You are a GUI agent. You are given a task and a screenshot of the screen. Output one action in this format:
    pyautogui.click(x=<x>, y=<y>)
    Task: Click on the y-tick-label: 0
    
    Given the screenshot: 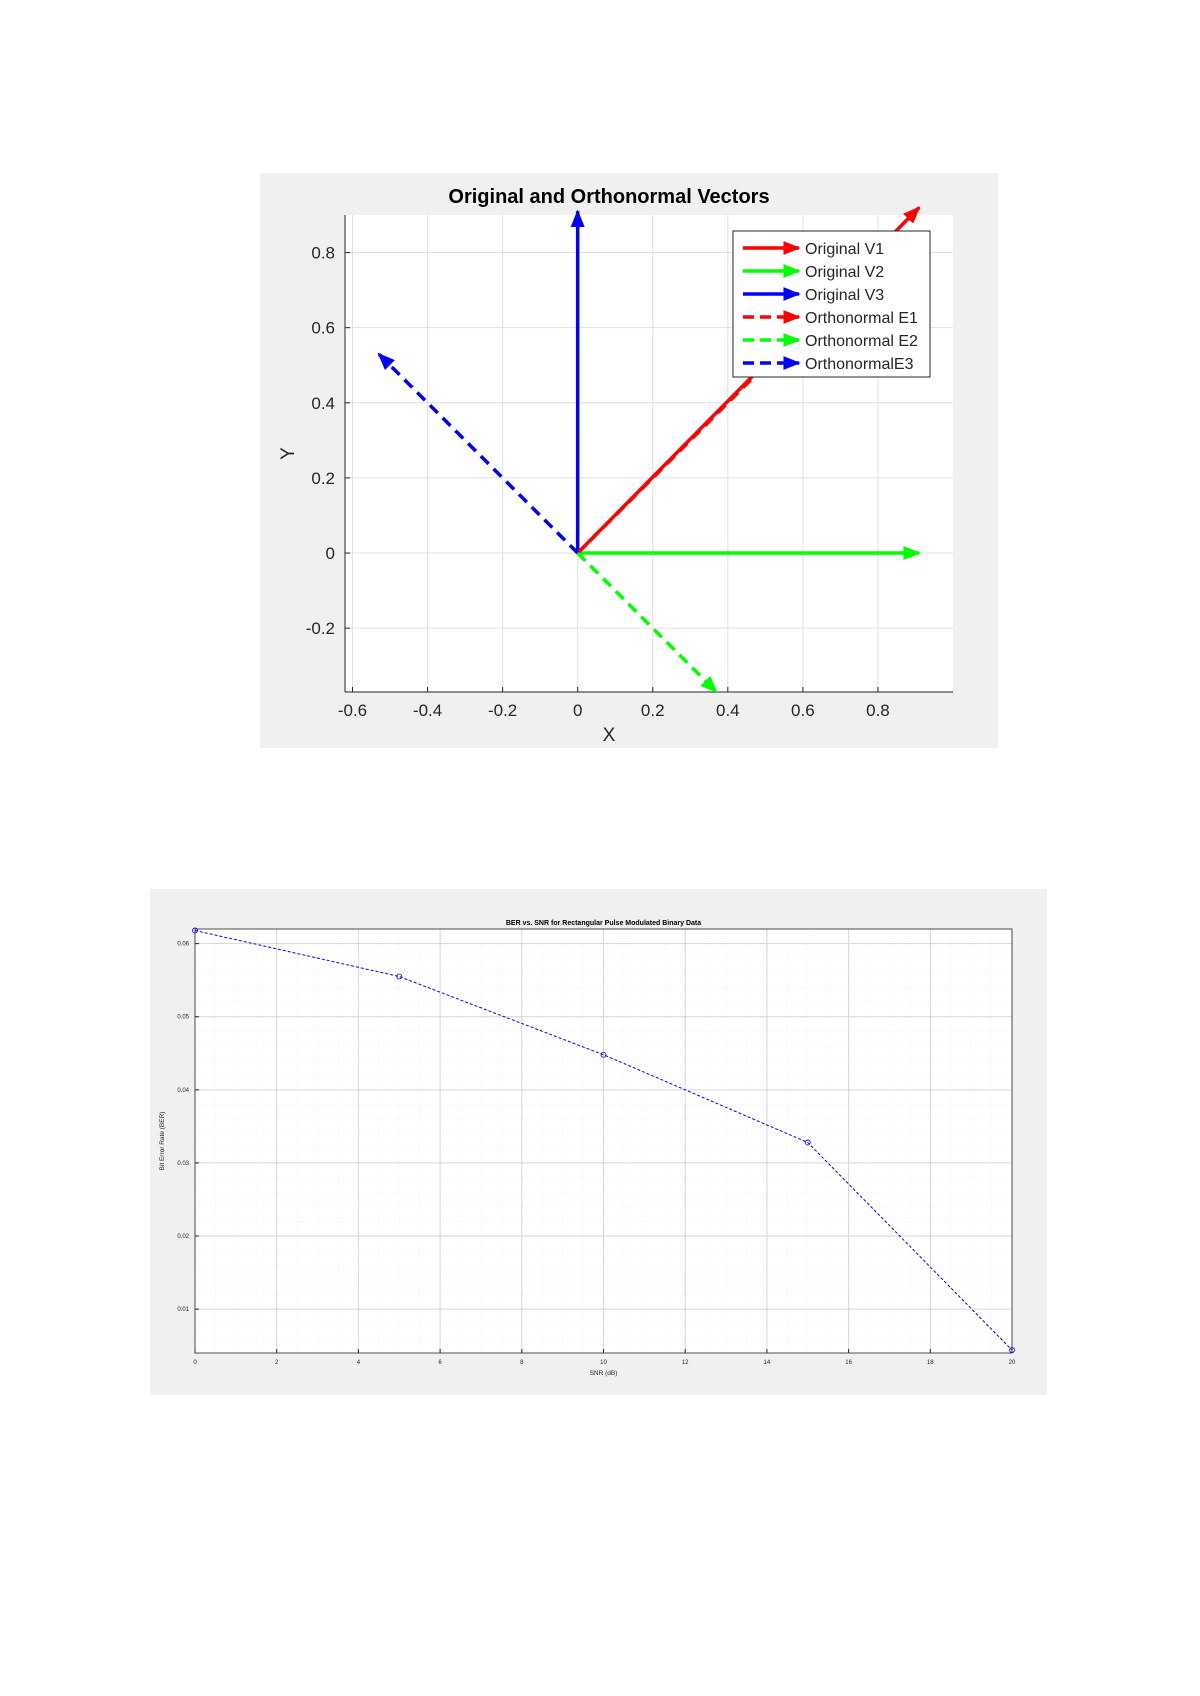 What is the action you would take?
    pyautogui.click(x=330, y=553)
    